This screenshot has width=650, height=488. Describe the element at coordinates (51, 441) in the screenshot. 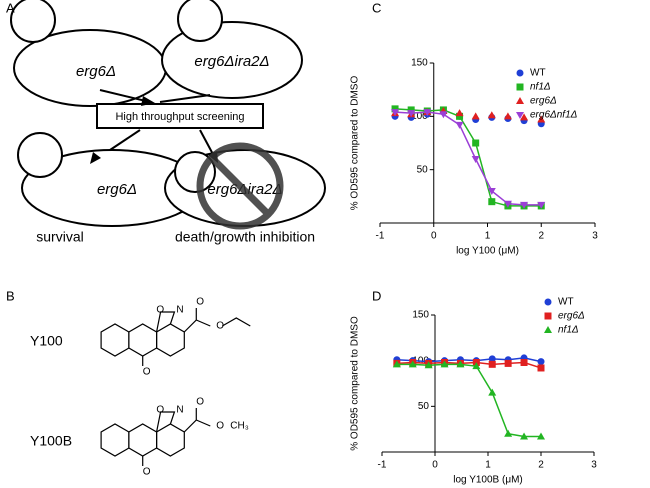

I see `compound-label: Y100B` at that location.